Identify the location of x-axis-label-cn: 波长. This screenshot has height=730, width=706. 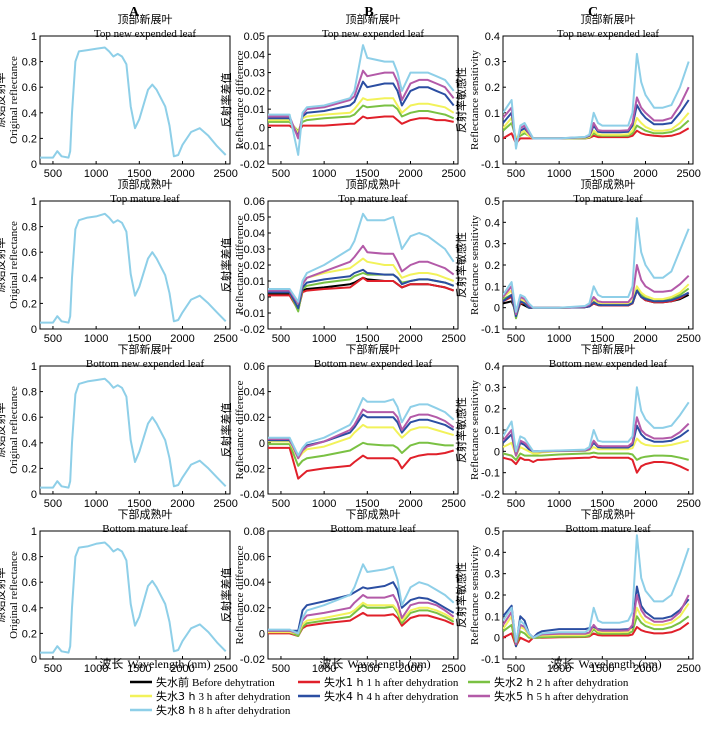
(331, 664).